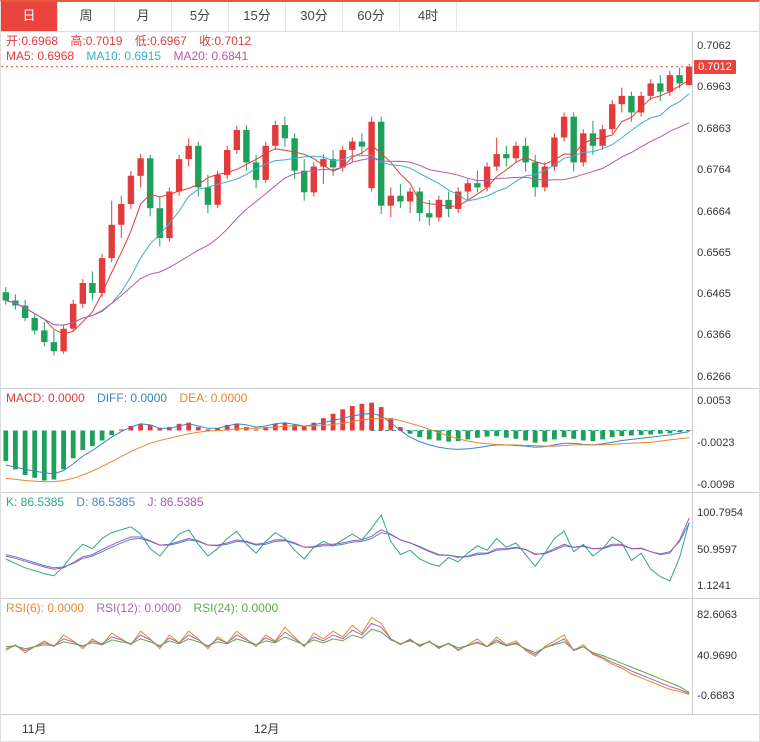  I want to click on diff-readout: DIFF: 0.0000, so click(132, 398).